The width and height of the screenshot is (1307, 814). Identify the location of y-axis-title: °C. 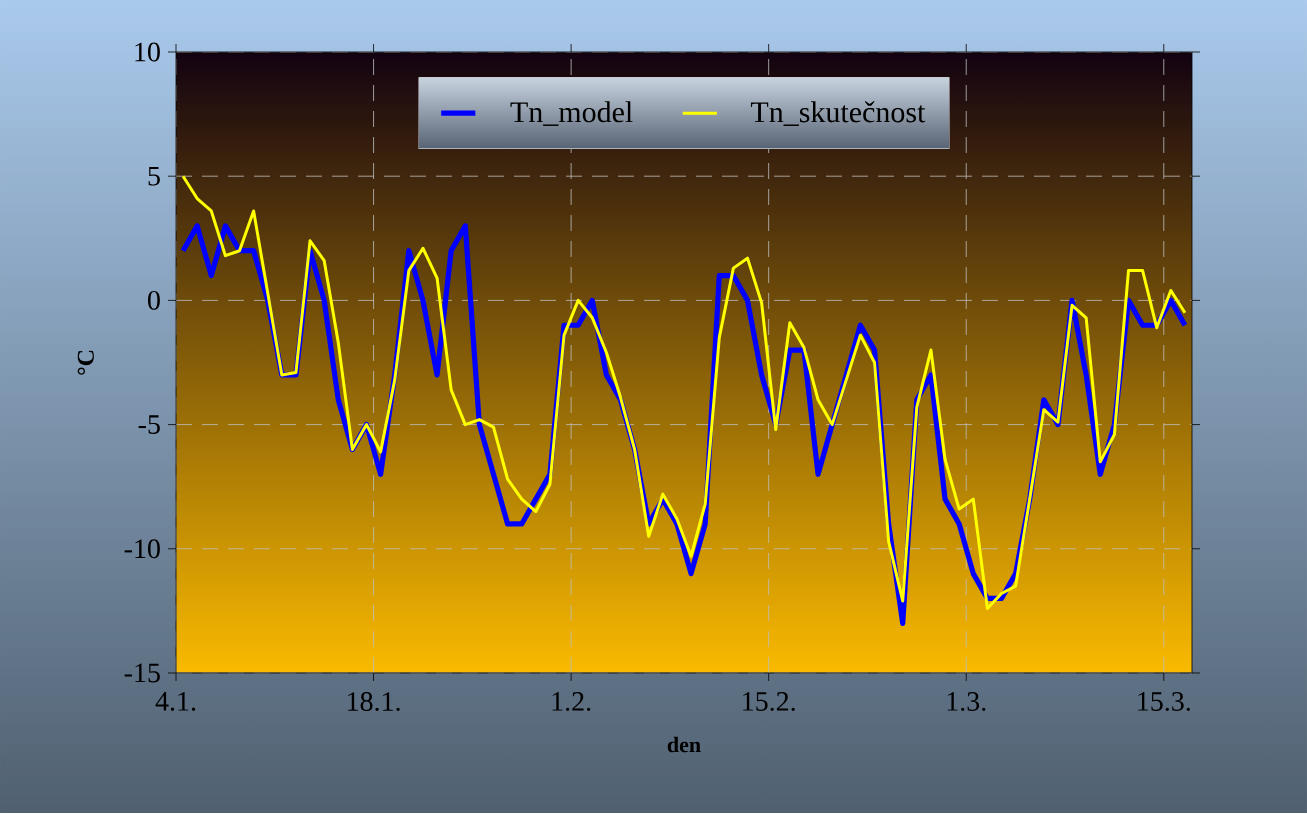
(85, 362).